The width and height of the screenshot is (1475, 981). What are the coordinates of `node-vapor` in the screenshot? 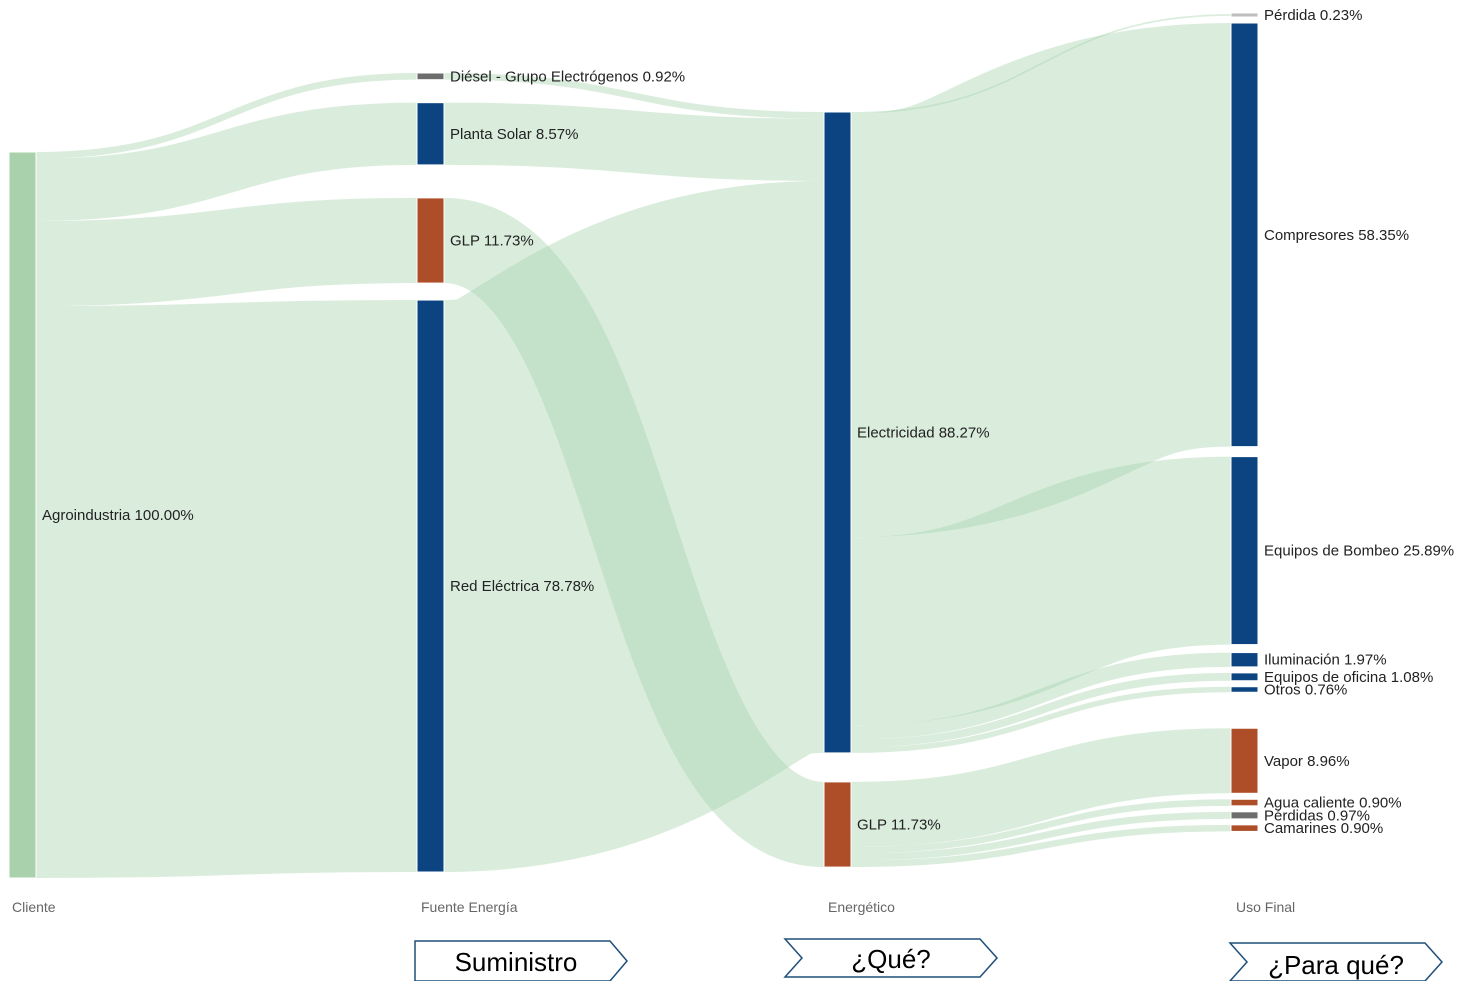 It's located at (1244, 760).